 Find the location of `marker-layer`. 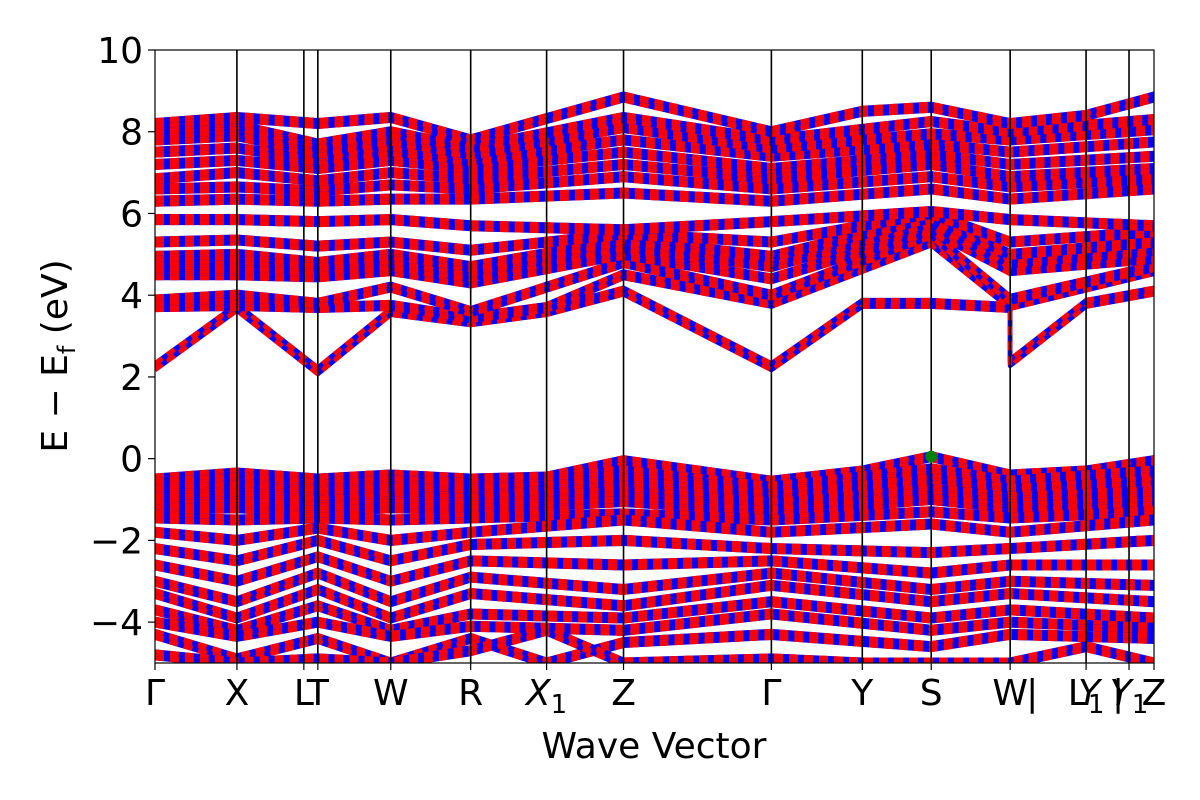

marker-layer is located at coordinates (931, 456).